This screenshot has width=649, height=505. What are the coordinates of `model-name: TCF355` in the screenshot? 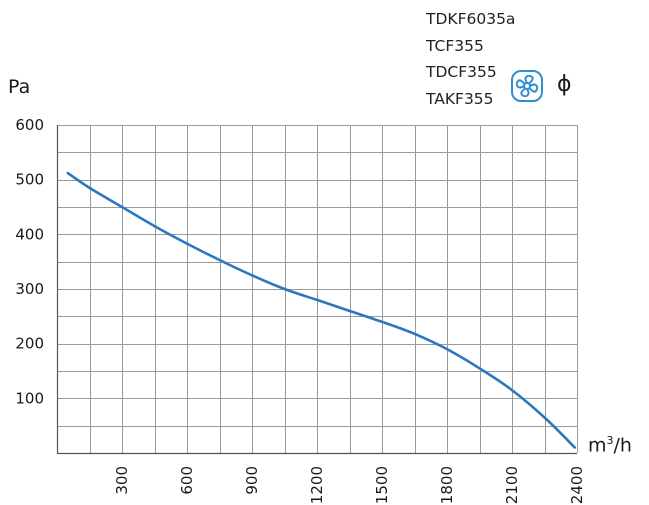 It's located at (455, 45).